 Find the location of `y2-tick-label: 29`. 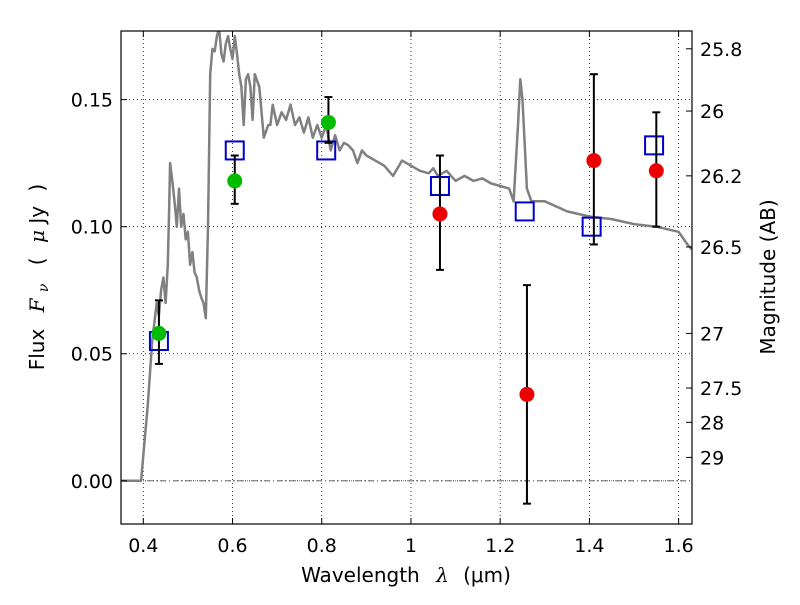

y2-tick-label: 29 is located at coordinates (712, 458).